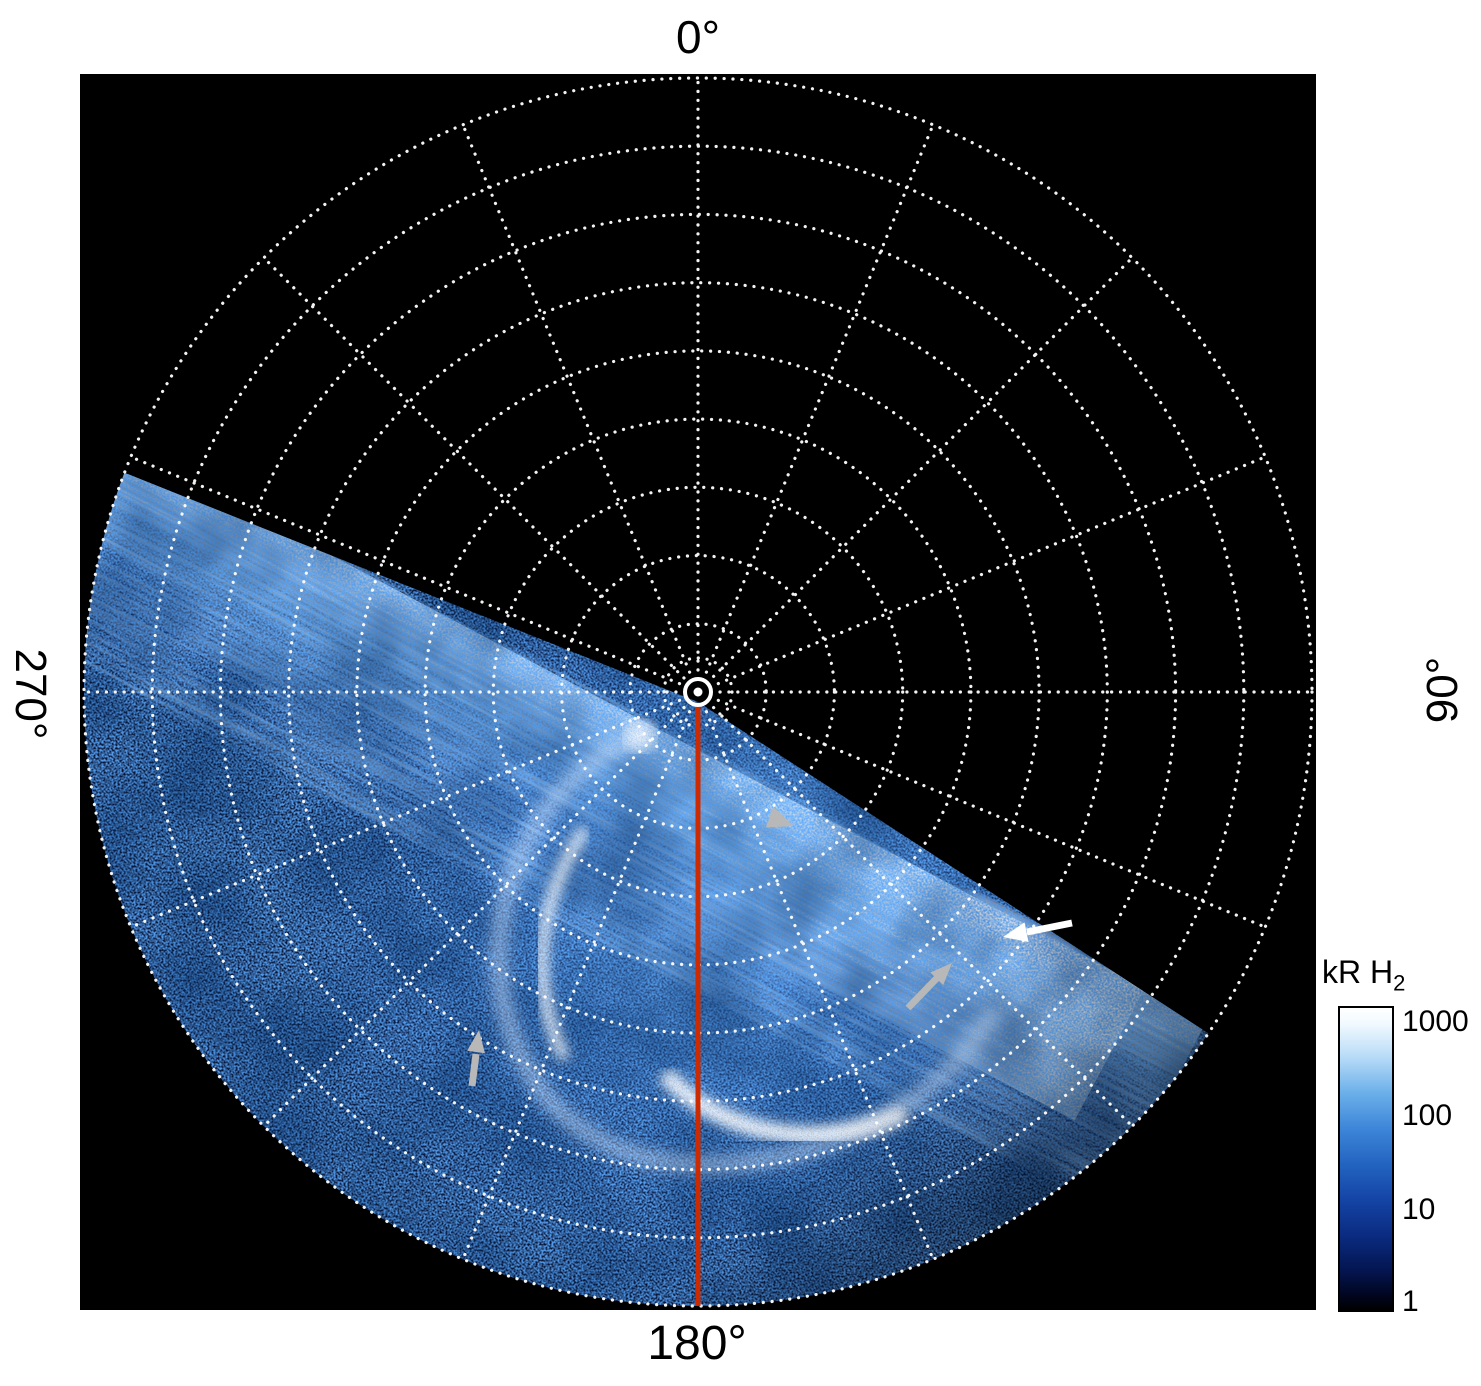 The width and height of the screenshot is (1481, 1386). What do you see at coordinates (698, 37) in the screenshot?
I see `angle-label-0: 0°` at bounding box center [698, 37].